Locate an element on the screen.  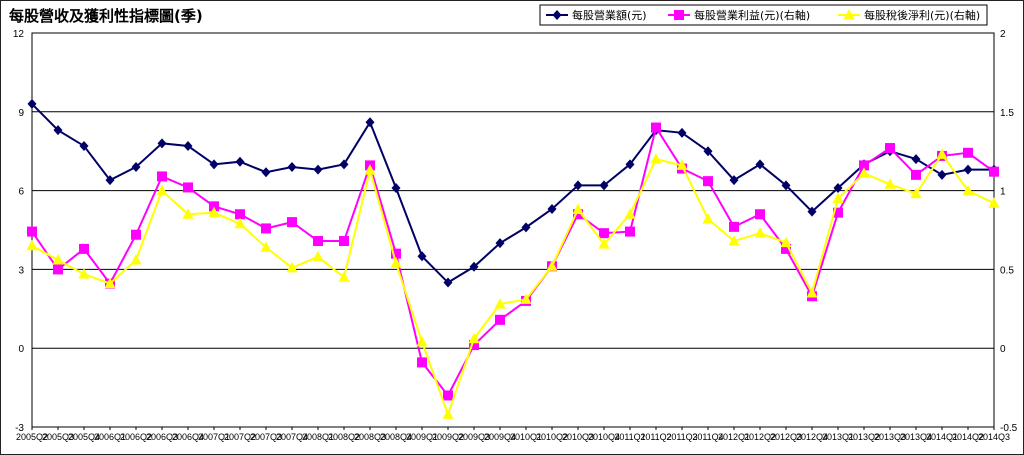
x-tick-label: 2007Q4 is located at coordinates (292, 437).